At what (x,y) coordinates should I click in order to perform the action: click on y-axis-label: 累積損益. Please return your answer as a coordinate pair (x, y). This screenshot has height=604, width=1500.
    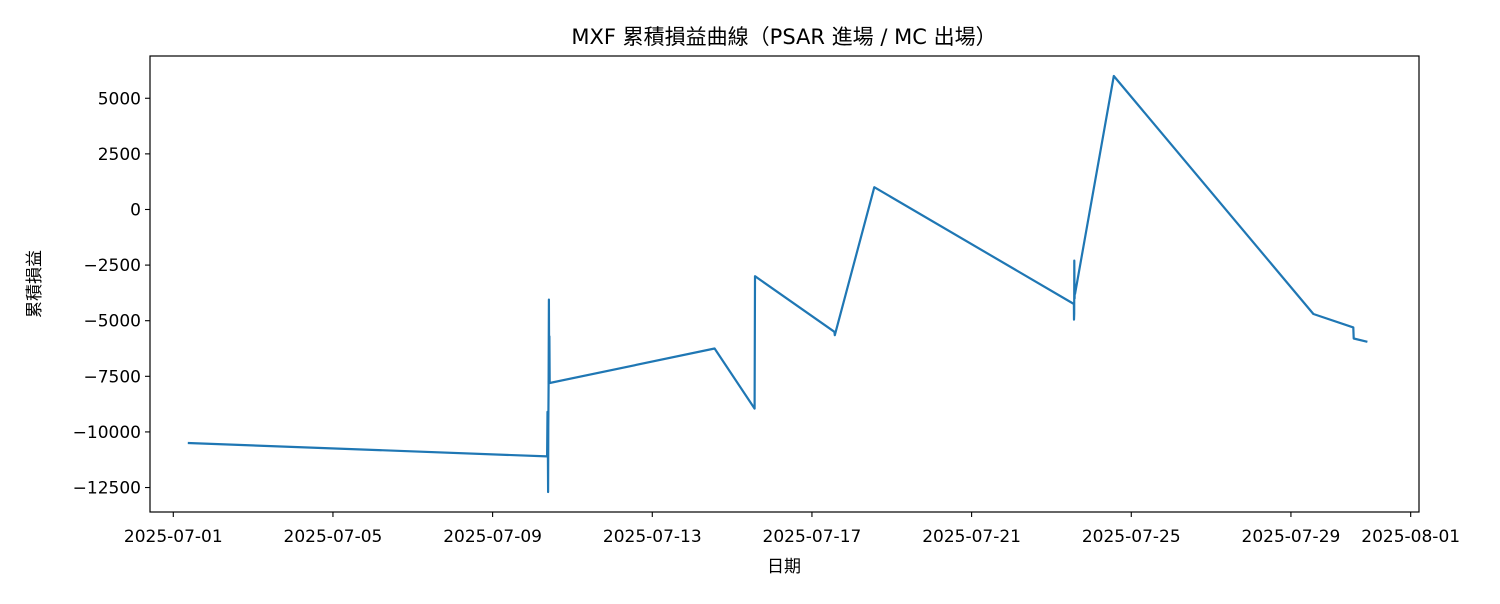
    Looking at the image, I should click on (35, 284).